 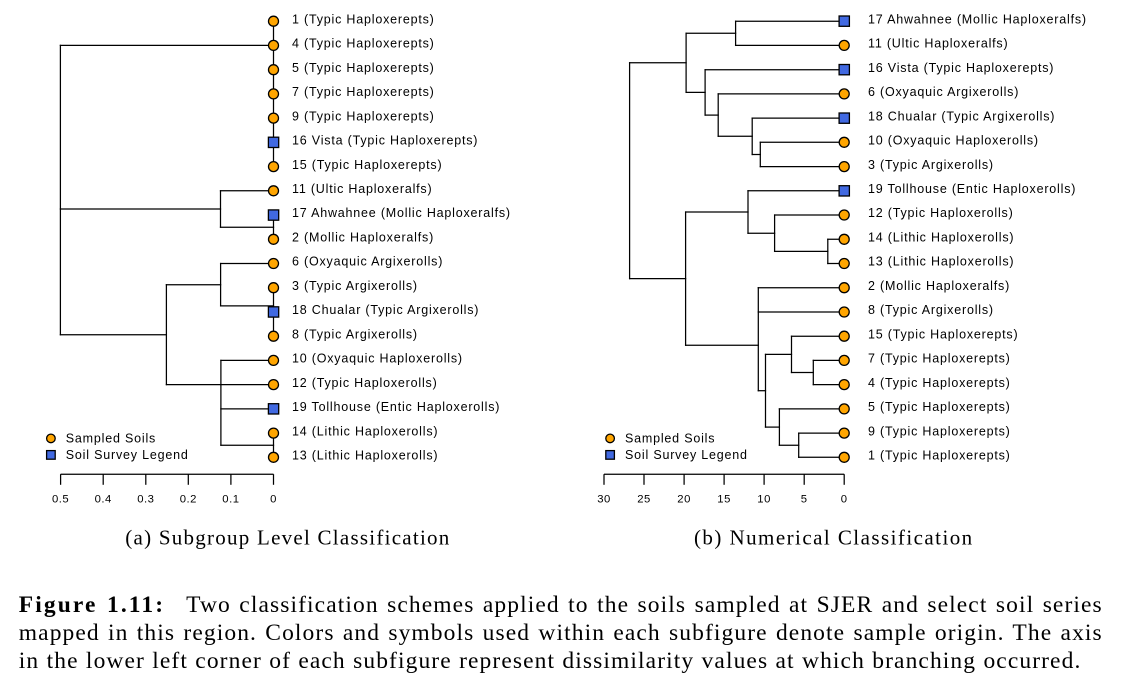 I want to click on svg-text: (b) Numerical Classification, so click(x=834, y=538).